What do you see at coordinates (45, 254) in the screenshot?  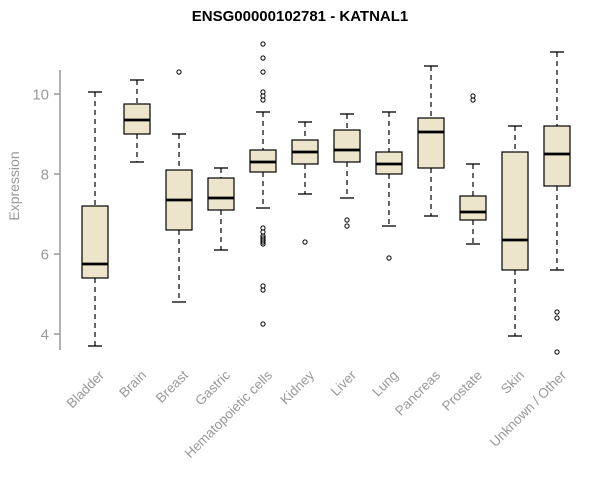 I see `y-tick-label: 6` at bounding box center [45, 254].